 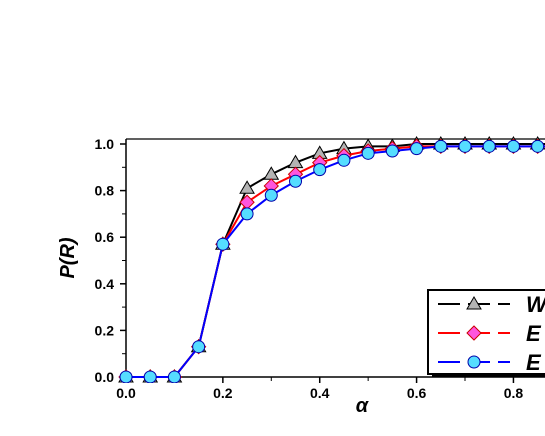 What do you see at coordinates (514, 393) in the screenshot?
I see `x-tick-label: 0.8` at bounding box center [514, 393].